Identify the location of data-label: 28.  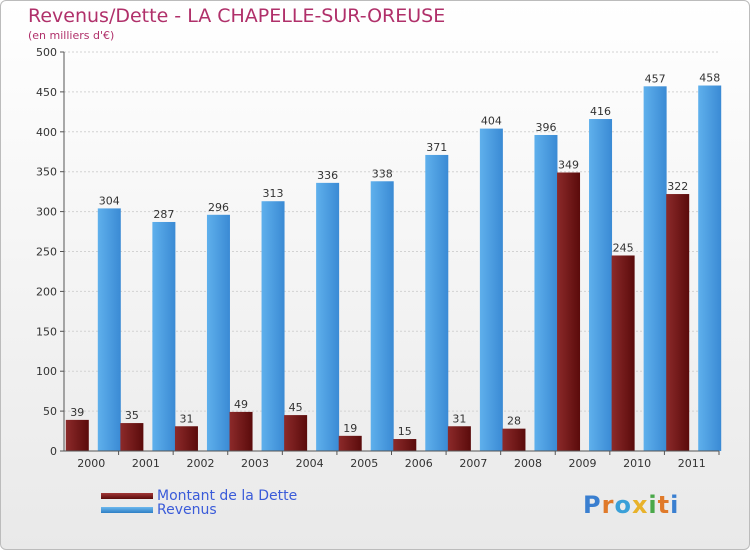
(514, 421).